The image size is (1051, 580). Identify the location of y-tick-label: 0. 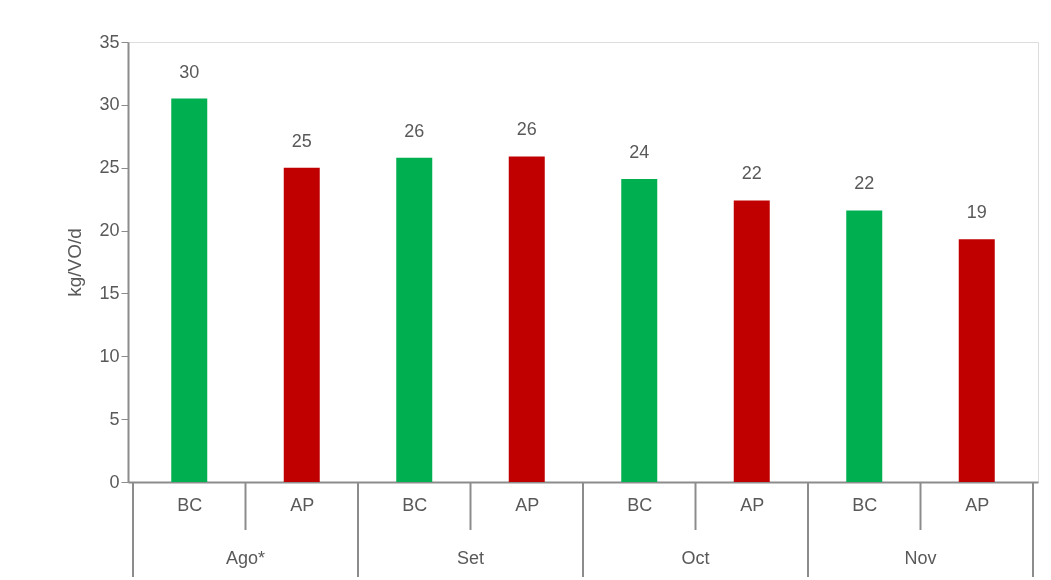
(114, 481).